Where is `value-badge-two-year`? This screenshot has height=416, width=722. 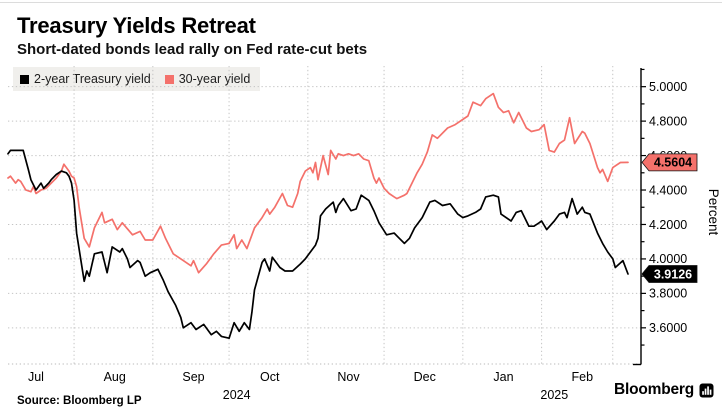 value-badge-two-year is located at coordinates (669, 274).